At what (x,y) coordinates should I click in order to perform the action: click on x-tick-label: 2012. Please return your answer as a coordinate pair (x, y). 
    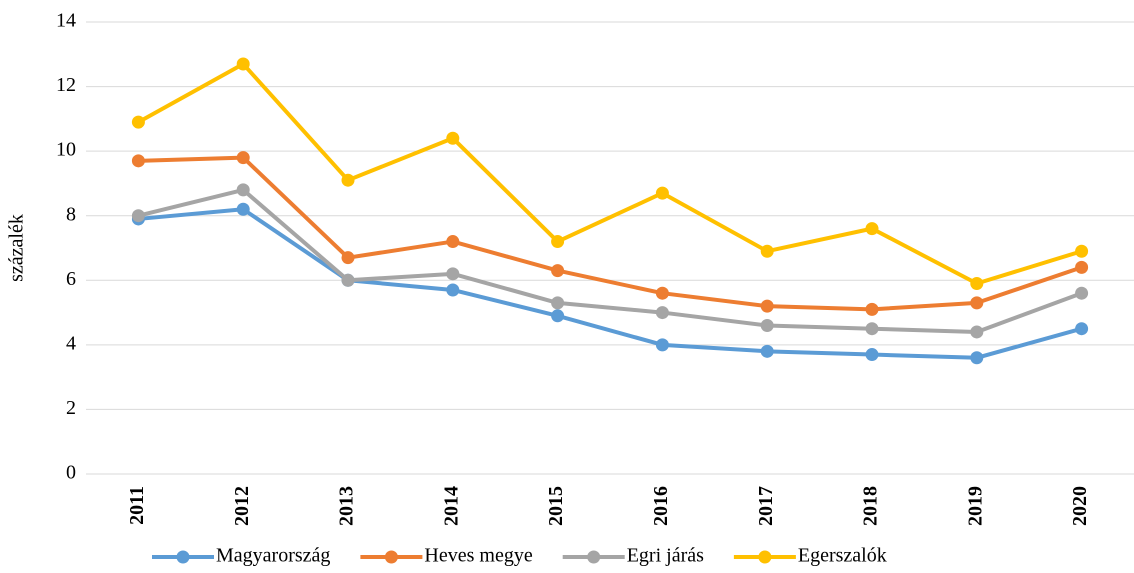
    Looking at the image, I should click on (242, 506).